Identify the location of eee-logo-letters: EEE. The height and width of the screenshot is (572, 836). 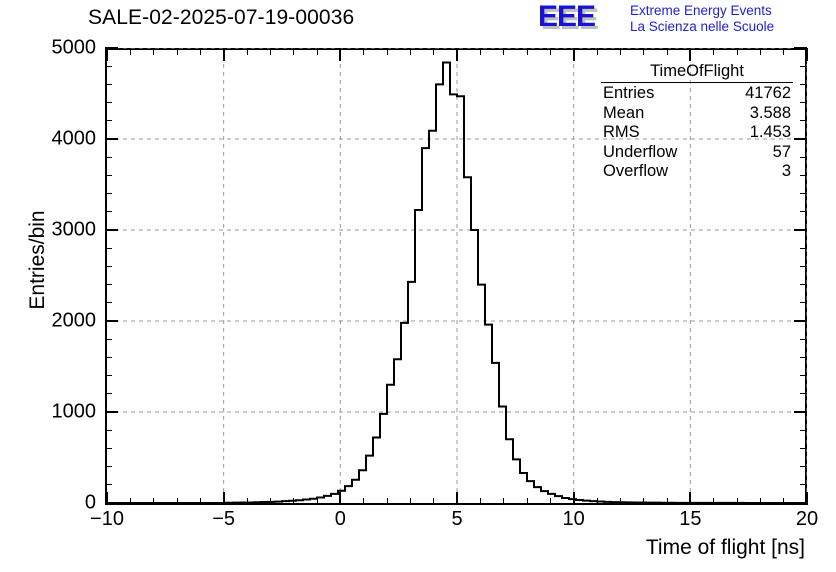
(567, 16).